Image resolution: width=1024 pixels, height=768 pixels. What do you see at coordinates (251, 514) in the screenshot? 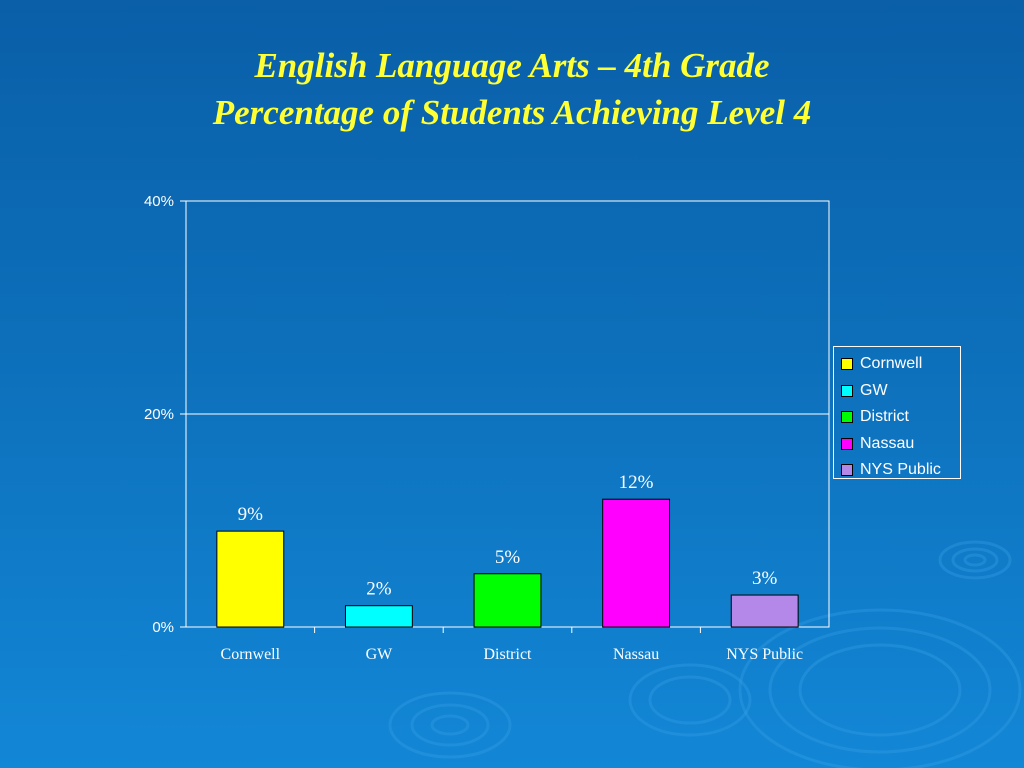
I see `data-label: 9%` at bounding box center [251, 514].